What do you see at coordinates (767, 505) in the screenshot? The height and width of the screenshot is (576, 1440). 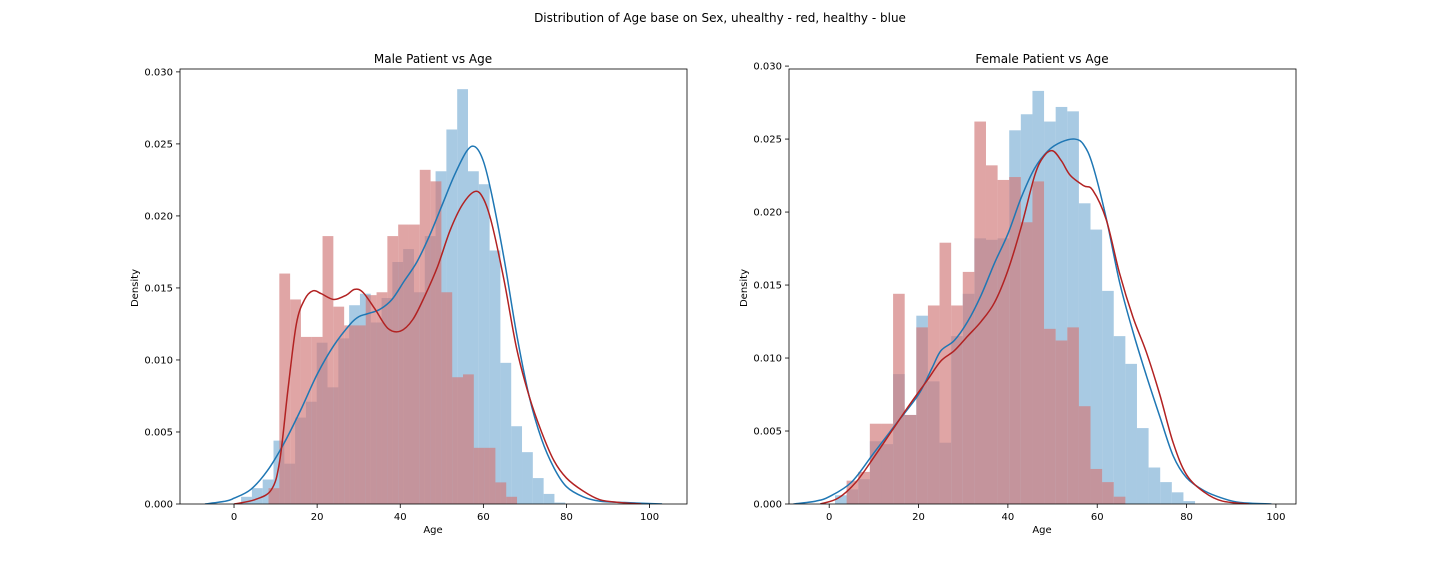 I see `female-y-tick-label: 0.000` at bounding box center [767, 505].